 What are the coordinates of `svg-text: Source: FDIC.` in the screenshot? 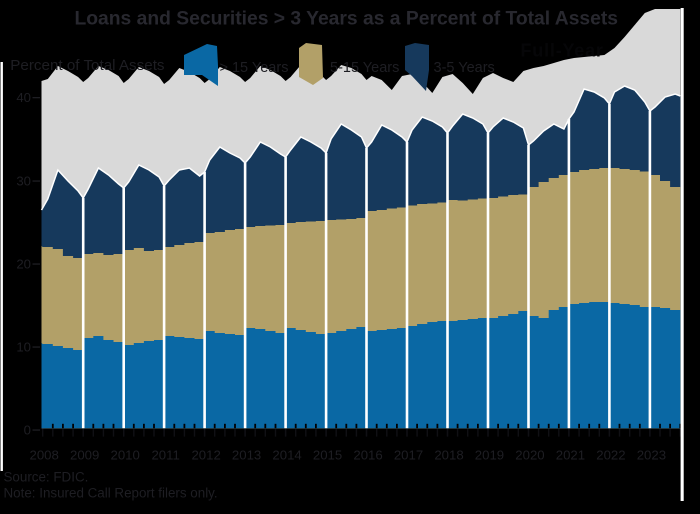 It's located at (46, 477).